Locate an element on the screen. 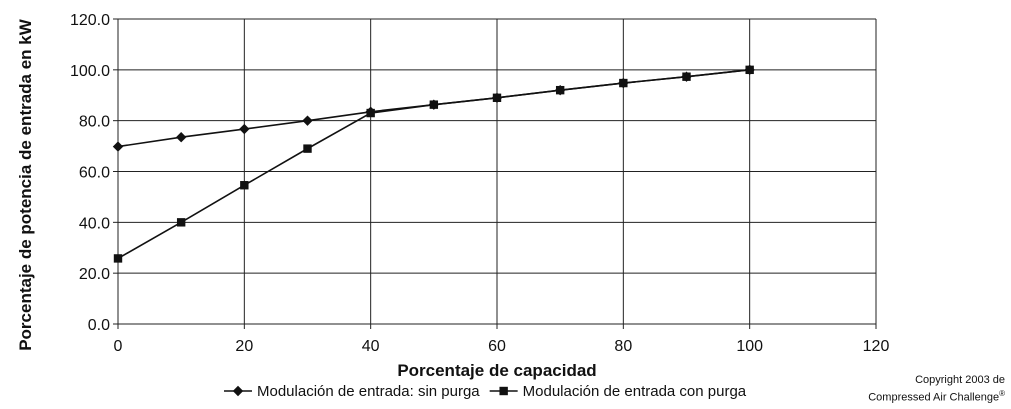 The height and width of the screenshot is (409, 1011). x-tick-label-4: 80 is located at coordinates (623, 346).